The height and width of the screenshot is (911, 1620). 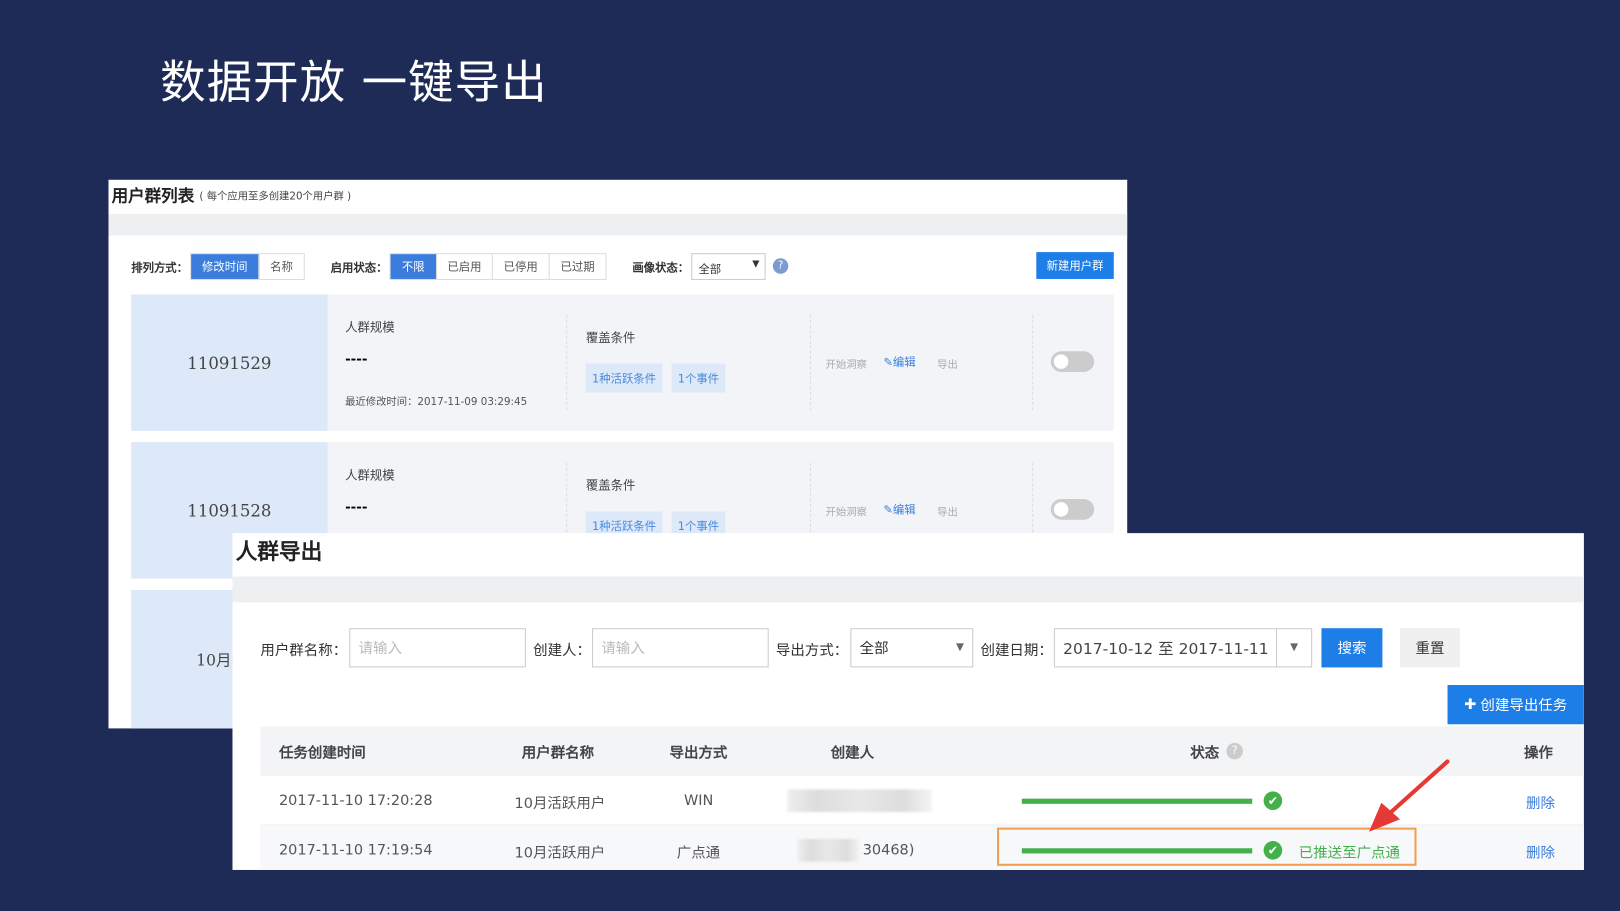 I want to click on date-label: 创建日期：, so click(x=1016, y=651).